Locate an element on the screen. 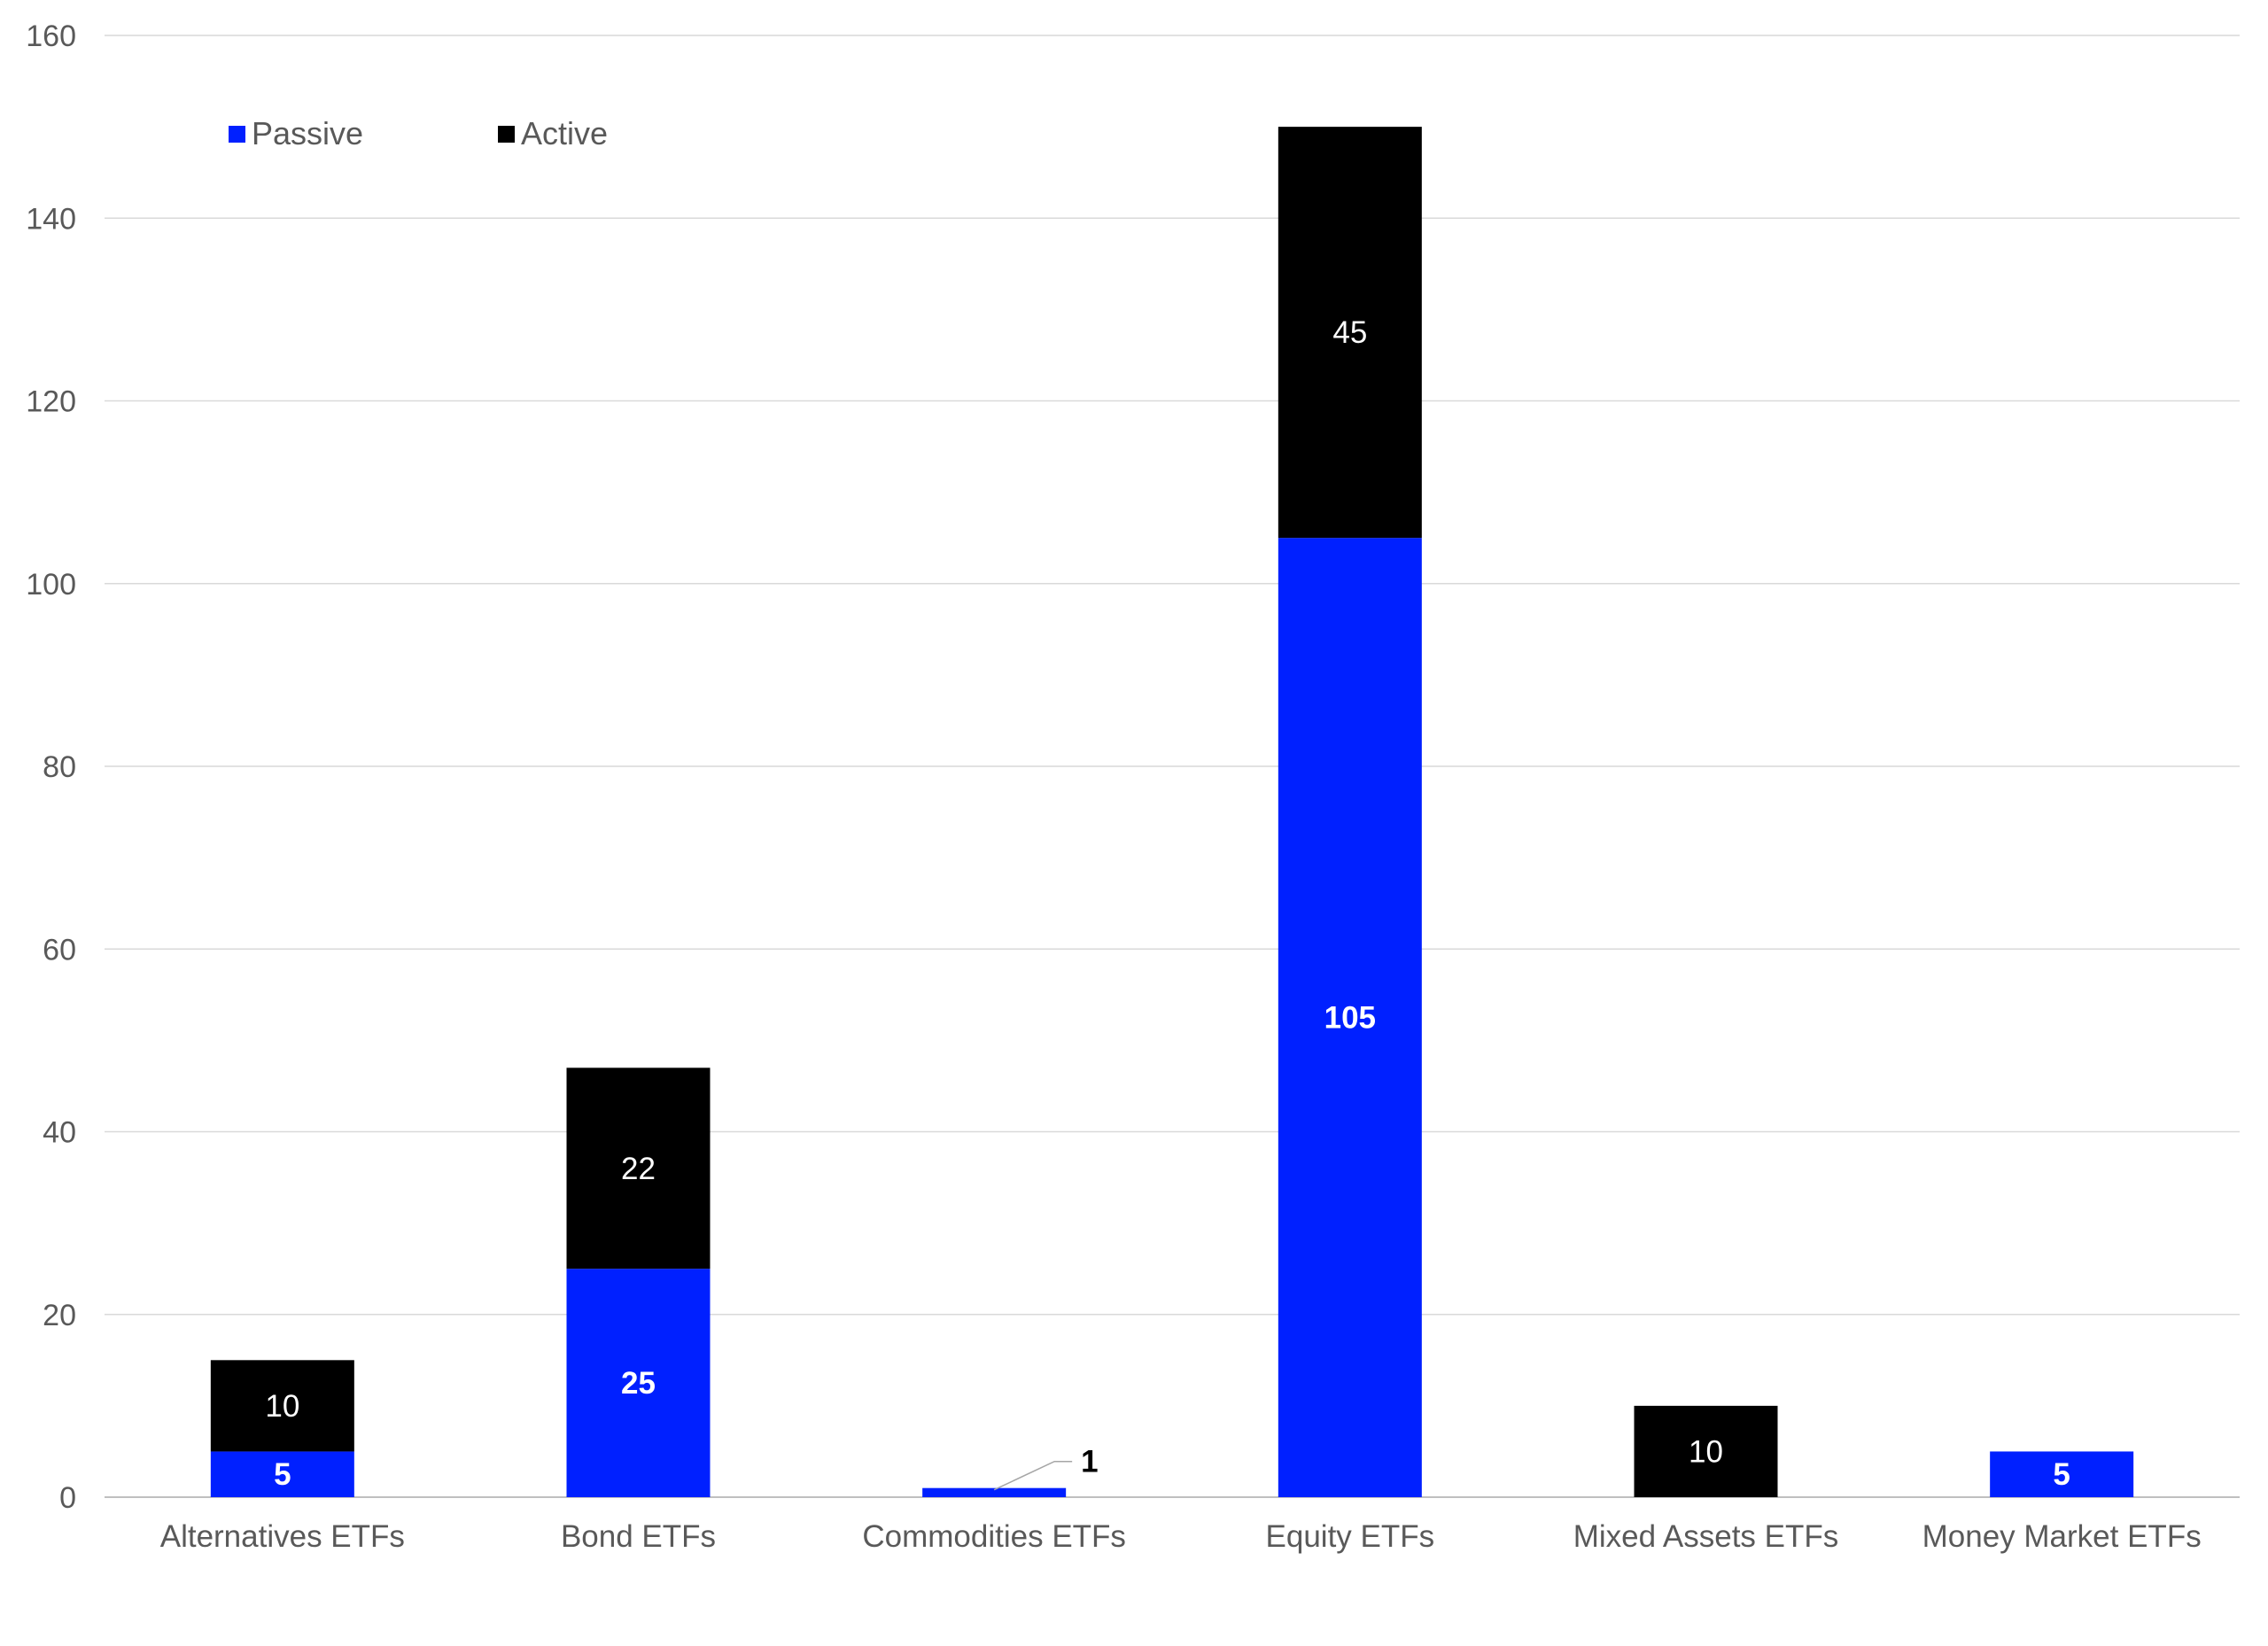  y-tick-label: 0 is located at coordinates (67, 1498).